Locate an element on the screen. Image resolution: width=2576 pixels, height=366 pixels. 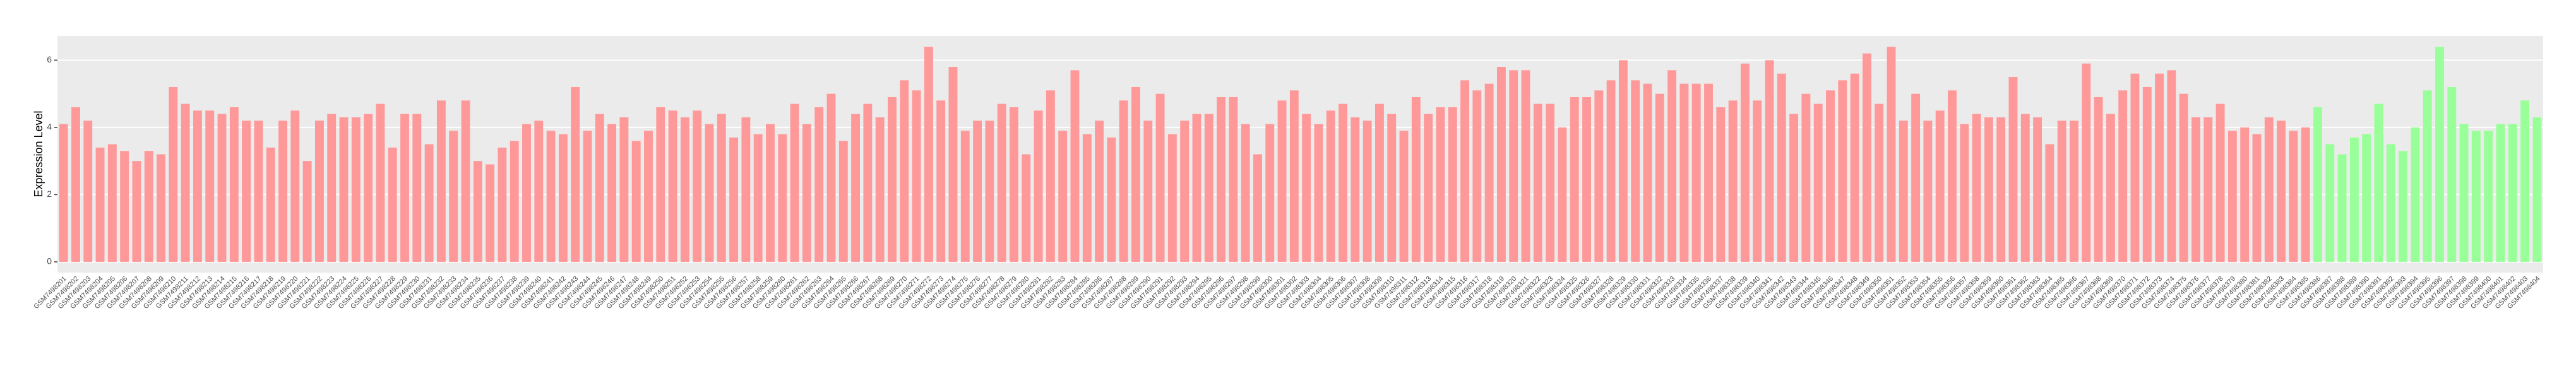
y-tick-label: 0 is located at coordinates (49, 261).